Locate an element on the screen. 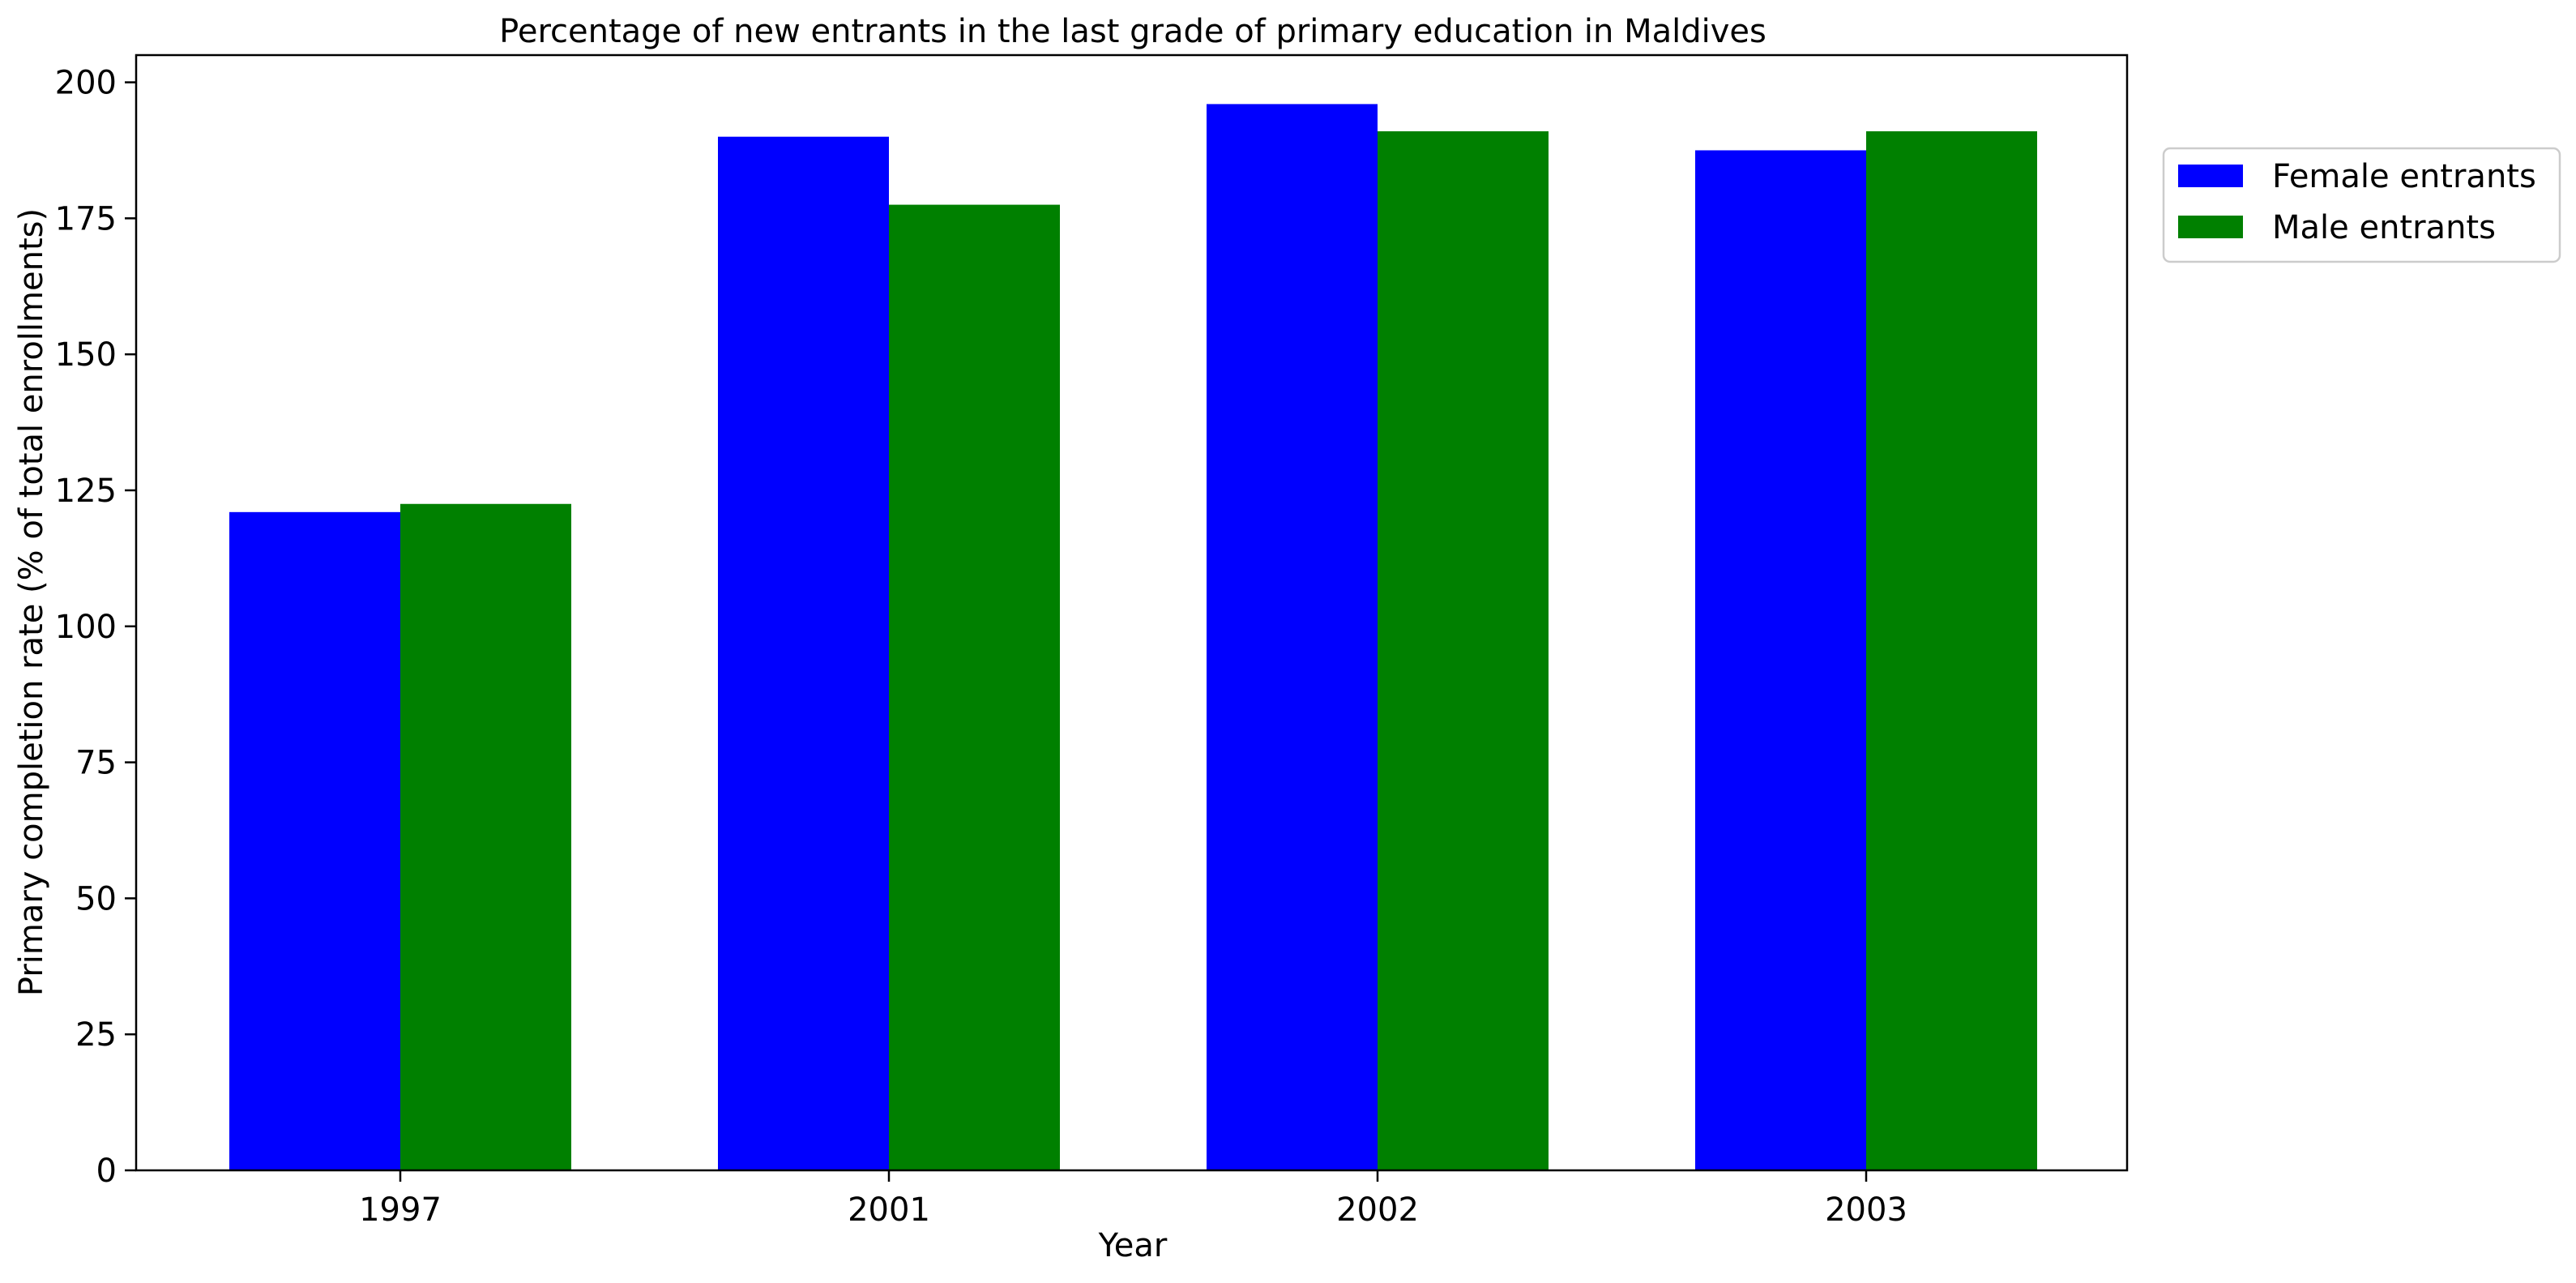 Image resolution: width=2576 pixels, height=1283 pixels. y-tick-label-200: 200 is located at coordinates (86, 83).